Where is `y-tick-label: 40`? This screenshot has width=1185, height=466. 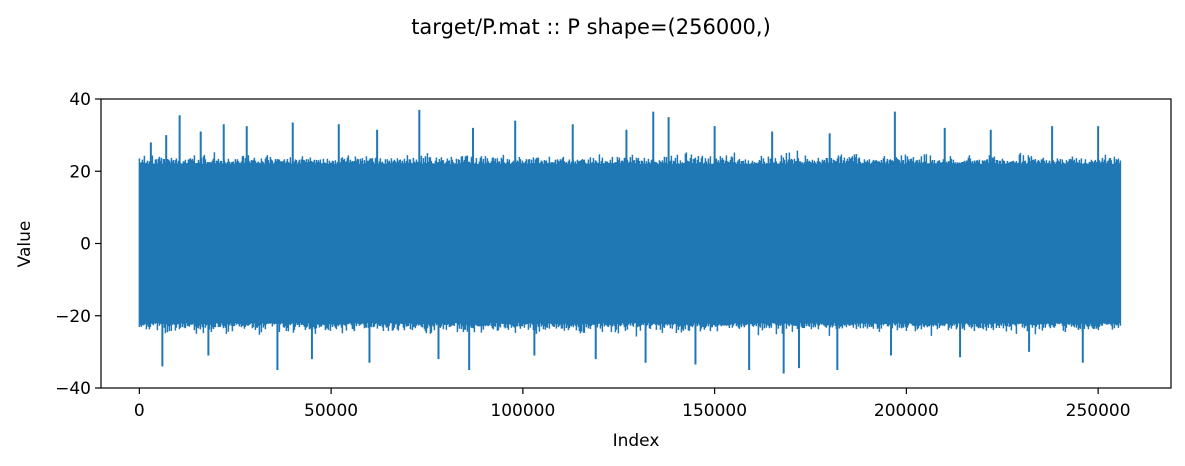
y-tick-label: 40 is located at coordinates (80, 100).